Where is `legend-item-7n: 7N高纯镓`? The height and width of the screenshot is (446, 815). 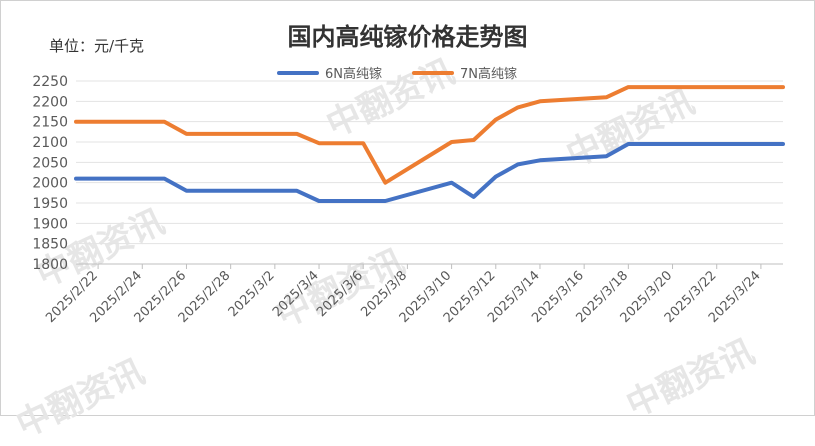
legend-item-7n: 7N高纯镓 is located at coordinates (464, 72).